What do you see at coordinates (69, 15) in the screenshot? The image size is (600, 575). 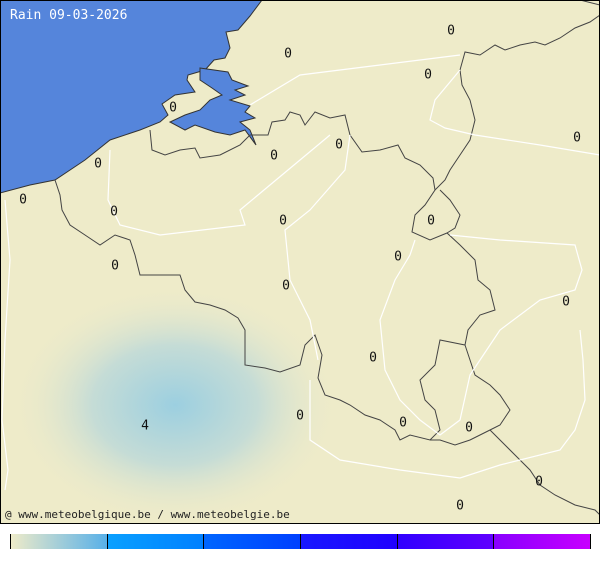 I see `map-title: Rain 09-03-2026` at bounding box center [69, 15].